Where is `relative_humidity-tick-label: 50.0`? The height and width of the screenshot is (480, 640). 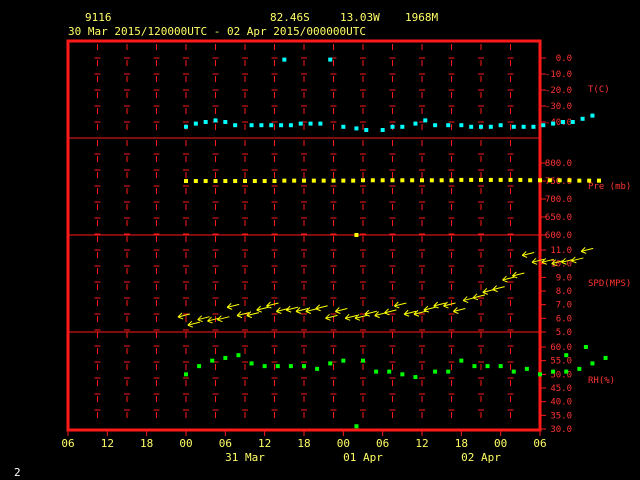
relative_humidity-tick-label: 50.0 is located at coordinates (561, 375).